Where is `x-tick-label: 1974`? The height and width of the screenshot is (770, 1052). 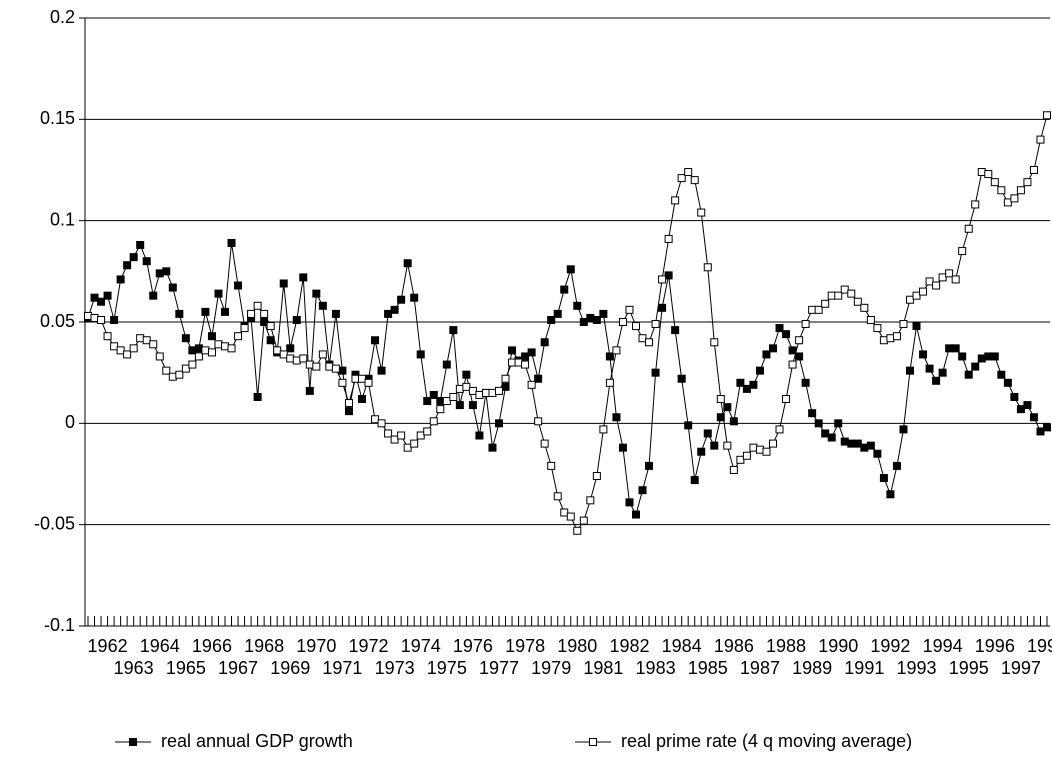
x-tick-label: 1974 is located at coordinates (421, 646).